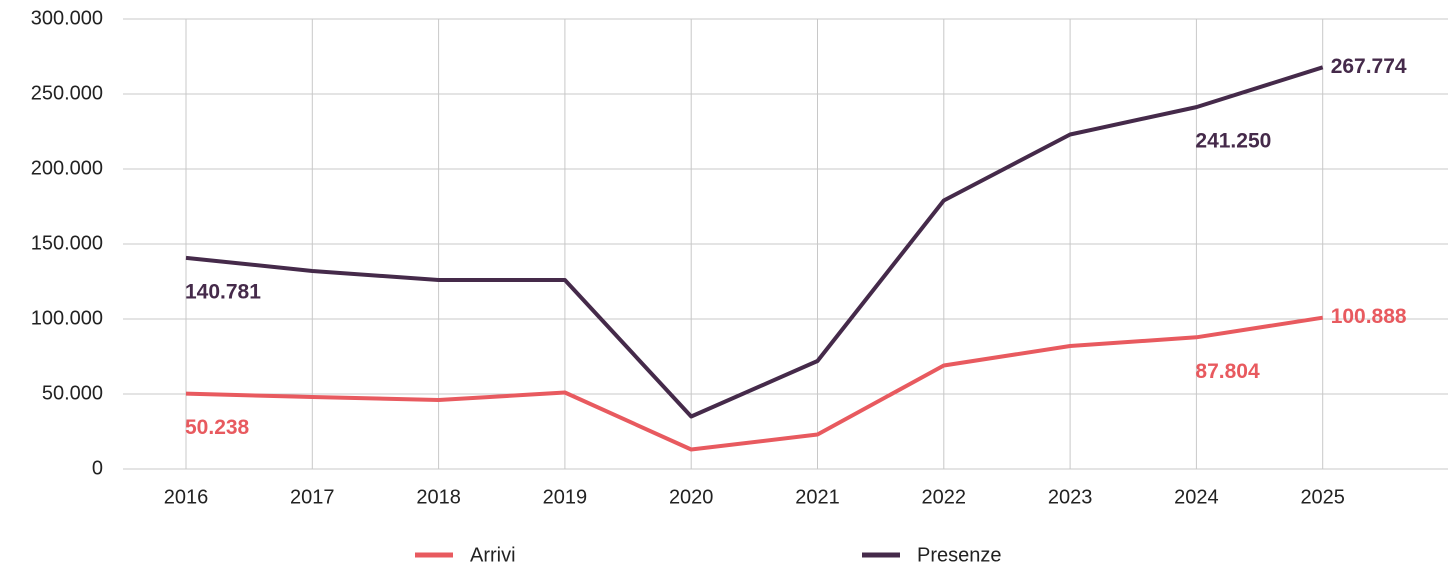 Image resolution: width=1456 pixels, height=568 pixels. What do you see at coordinates (312, 497) in the screenshot?
I see `x-tick-label: 2017` at bounding box center [312, 497].